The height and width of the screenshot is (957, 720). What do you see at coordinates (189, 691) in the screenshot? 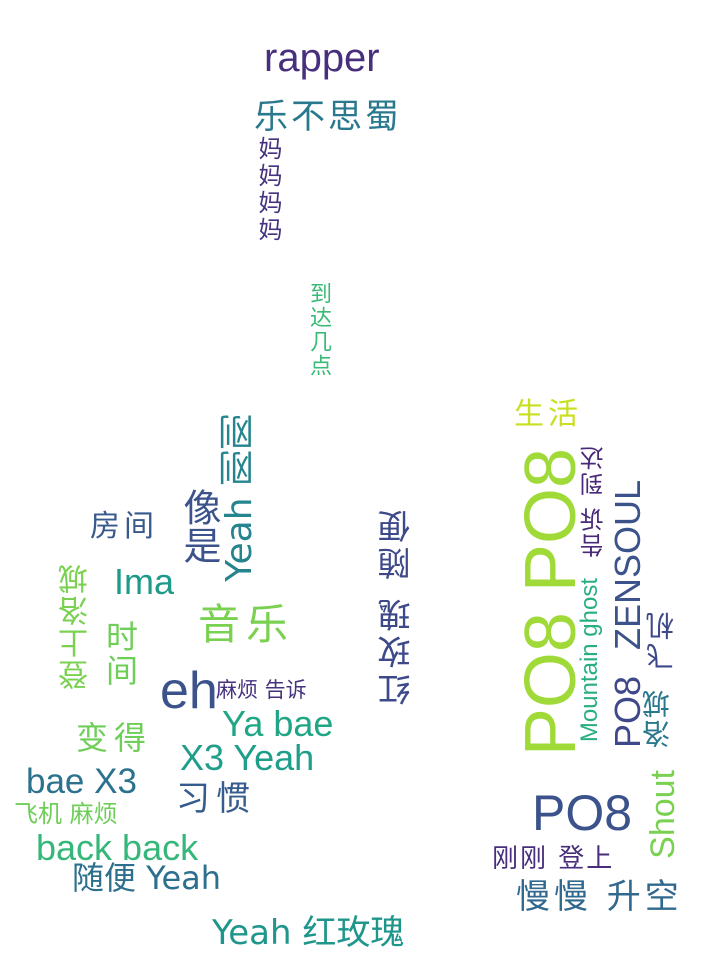
I see `word-eh: eh` at bounding box center [189, 691].